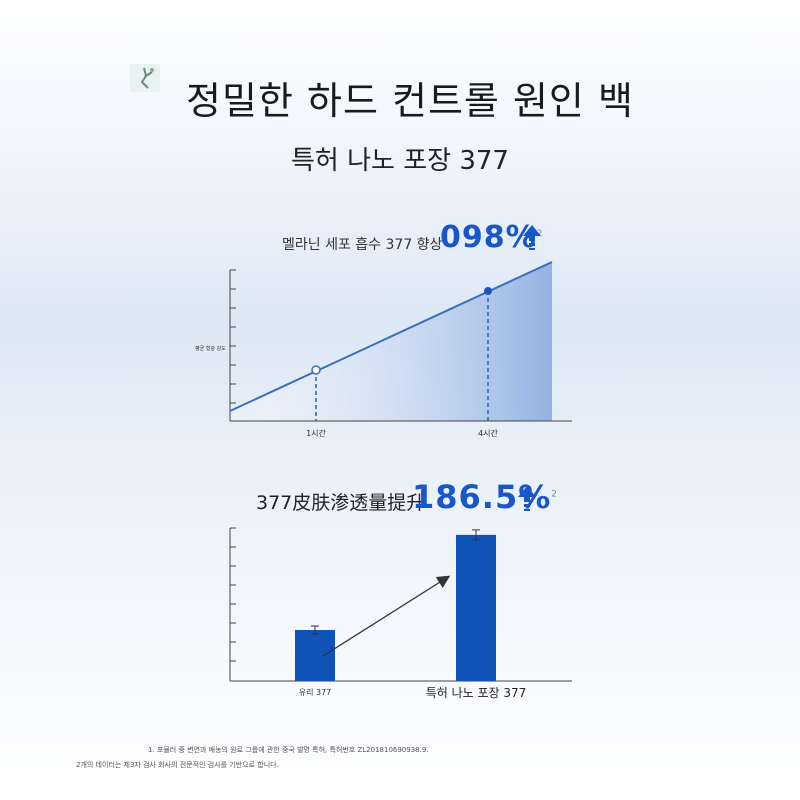 This screenshot has width=800, height=800. I want to click on chart1-xtick-1: 1시간, so click(316, 433).